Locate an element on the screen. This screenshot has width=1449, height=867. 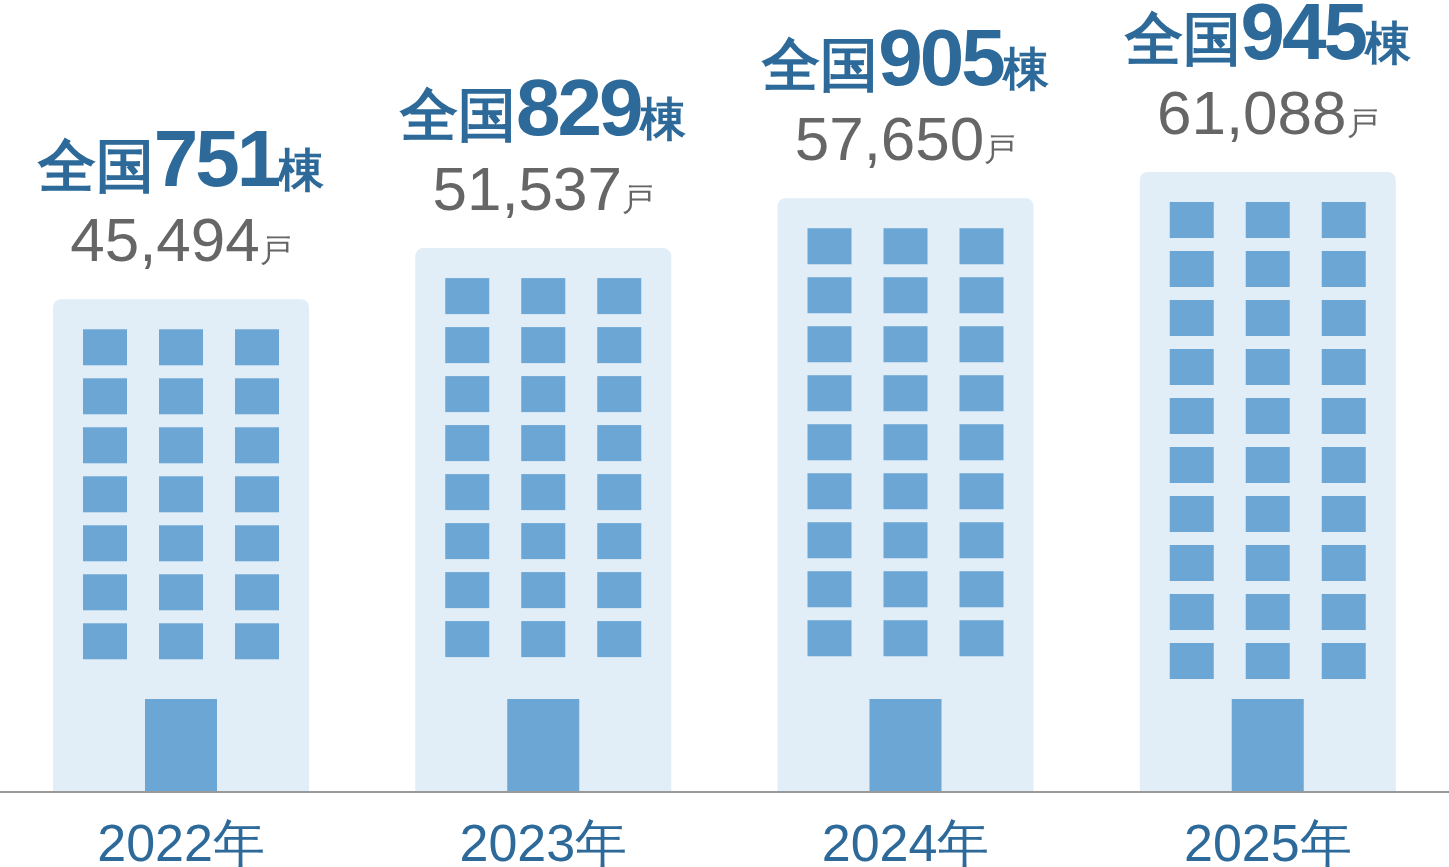
annotation: 45,494戸 is located at coordinates (181, 240).